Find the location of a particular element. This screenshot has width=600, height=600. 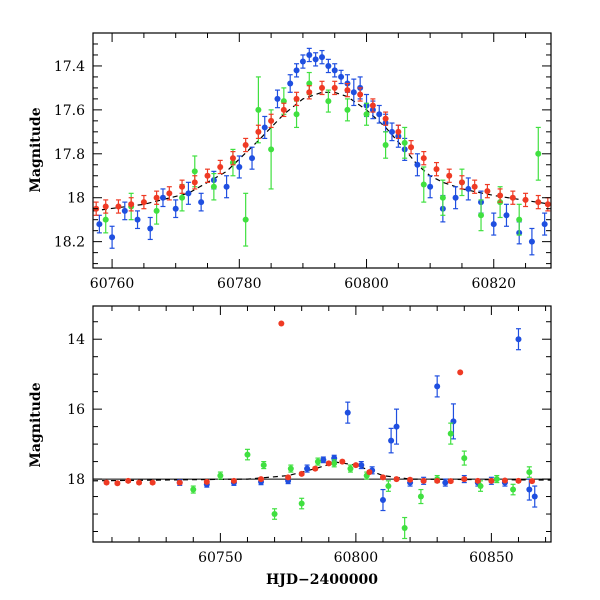

y-tick-label: 16 is located at coordinates (76, 410).